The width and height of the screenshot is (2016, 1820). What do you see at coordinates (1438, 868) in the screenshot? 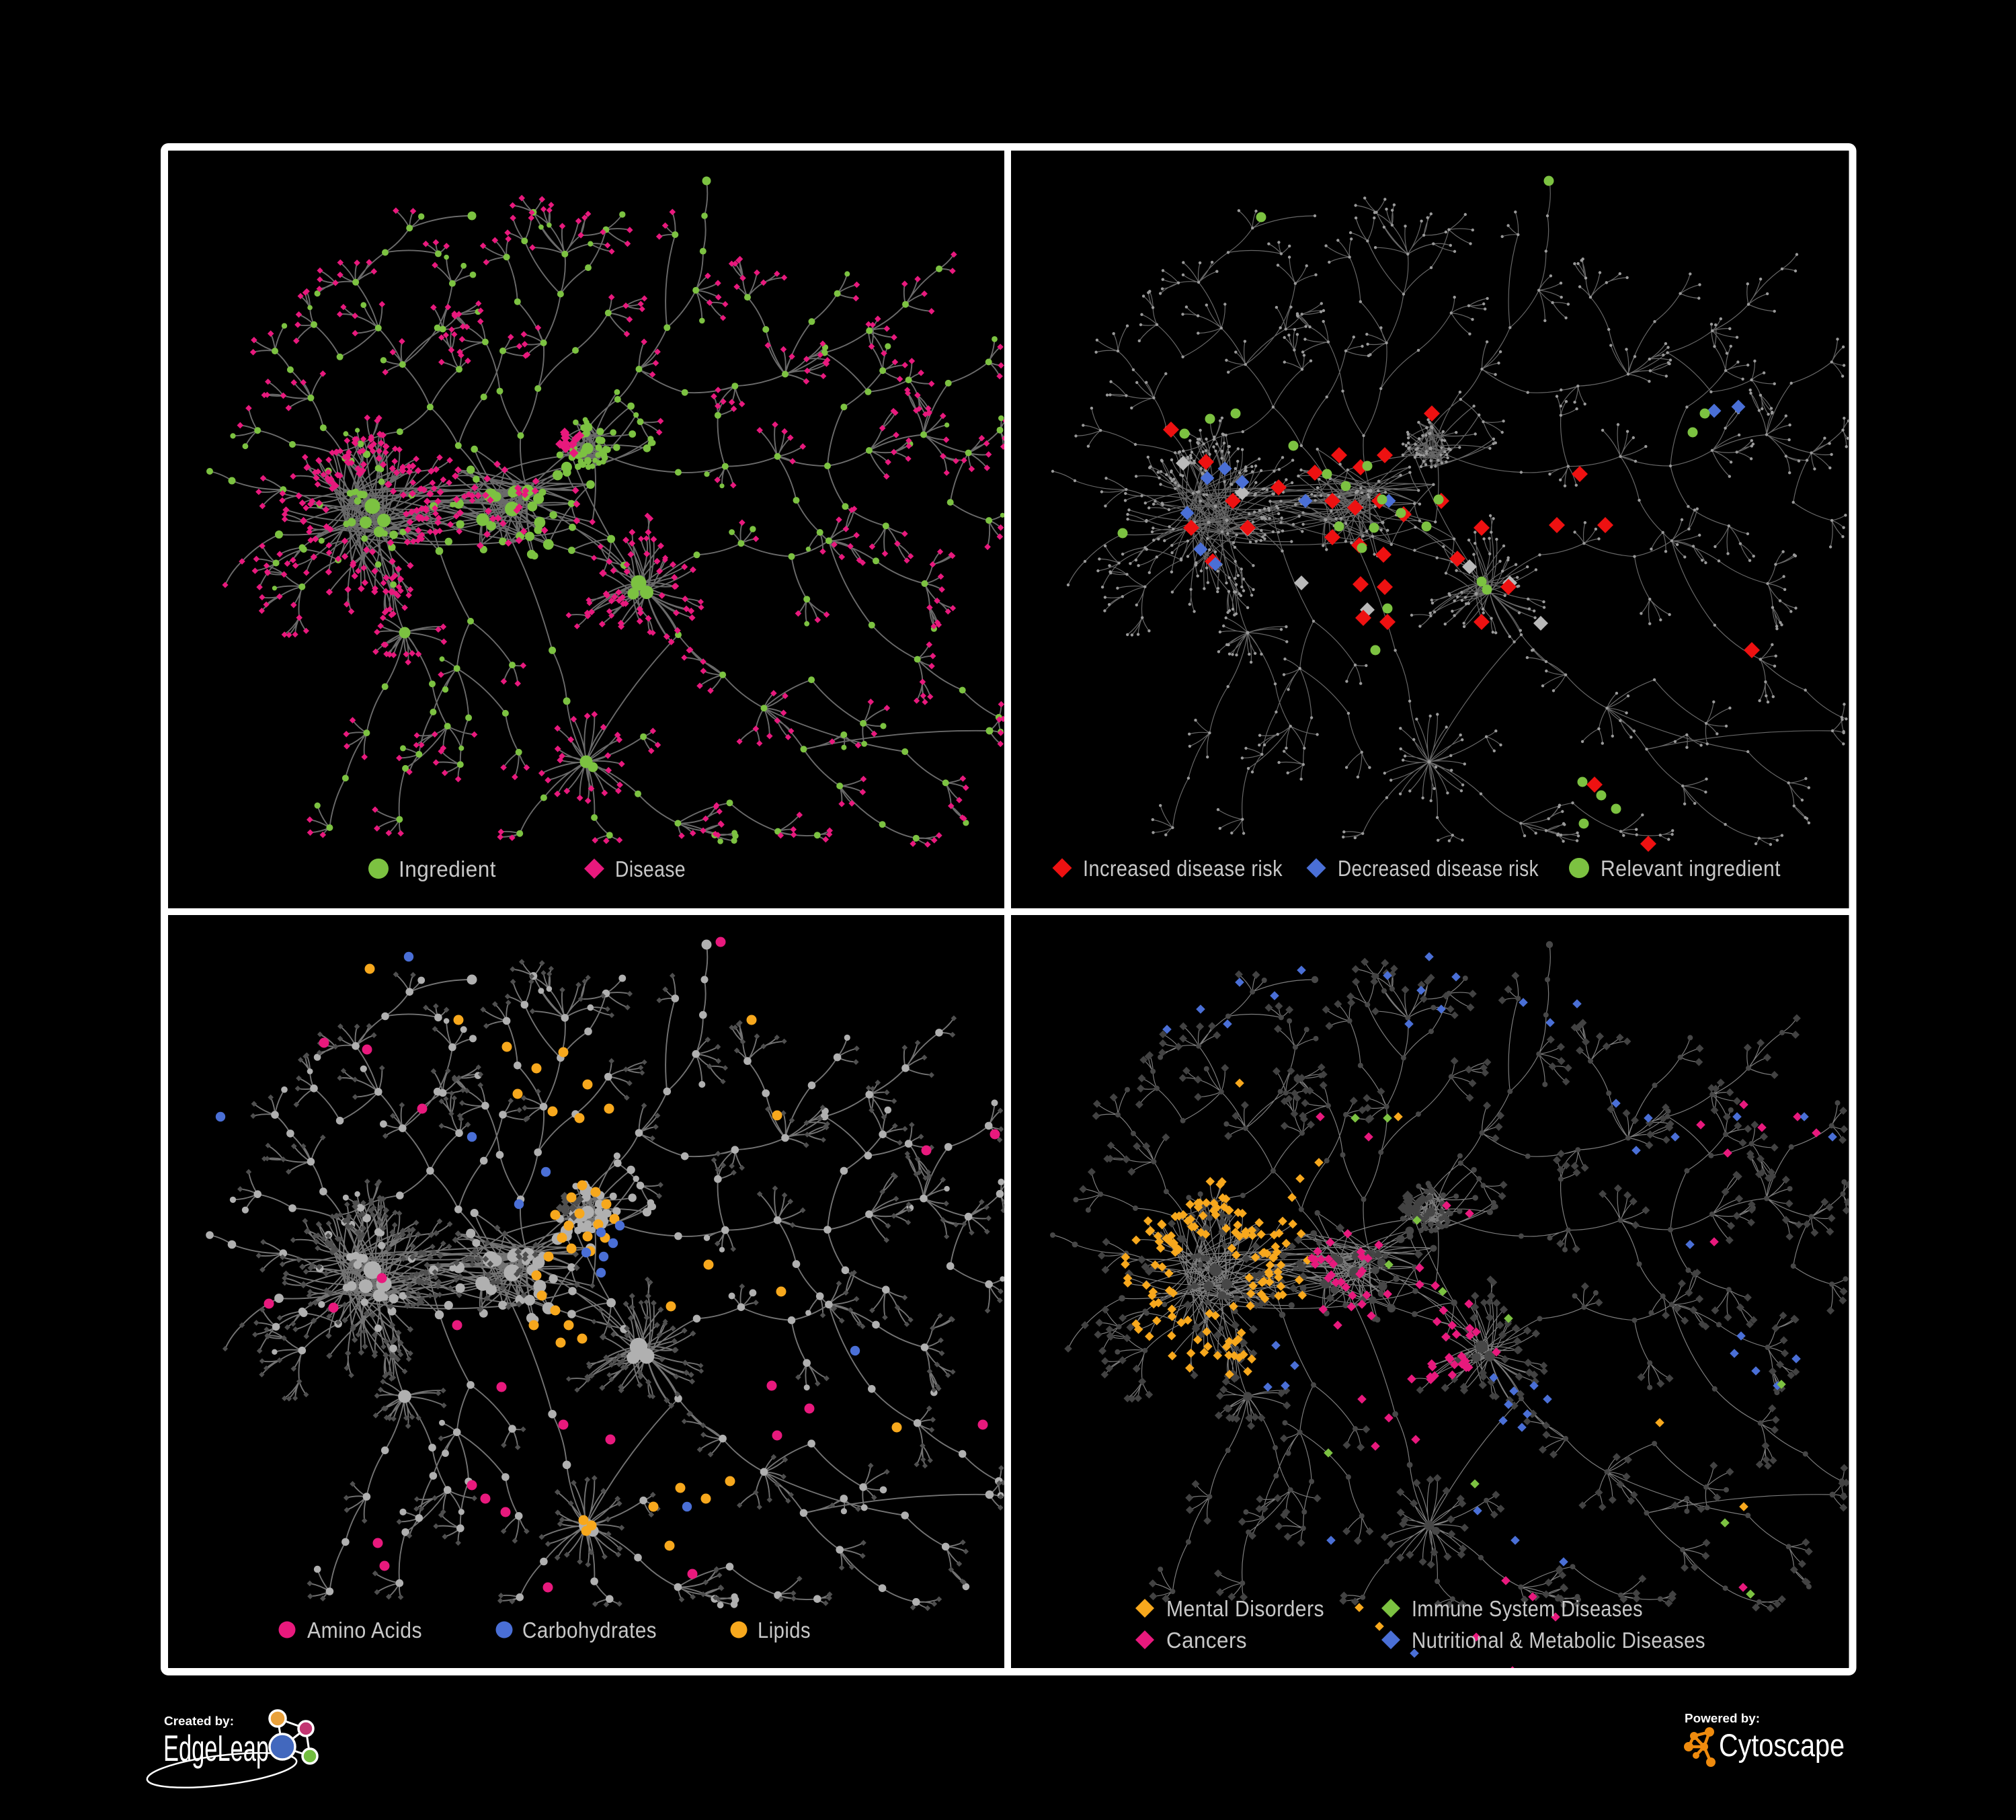
I see `svg-text: Decreased disease risk` at bounding box center [1438, 868].